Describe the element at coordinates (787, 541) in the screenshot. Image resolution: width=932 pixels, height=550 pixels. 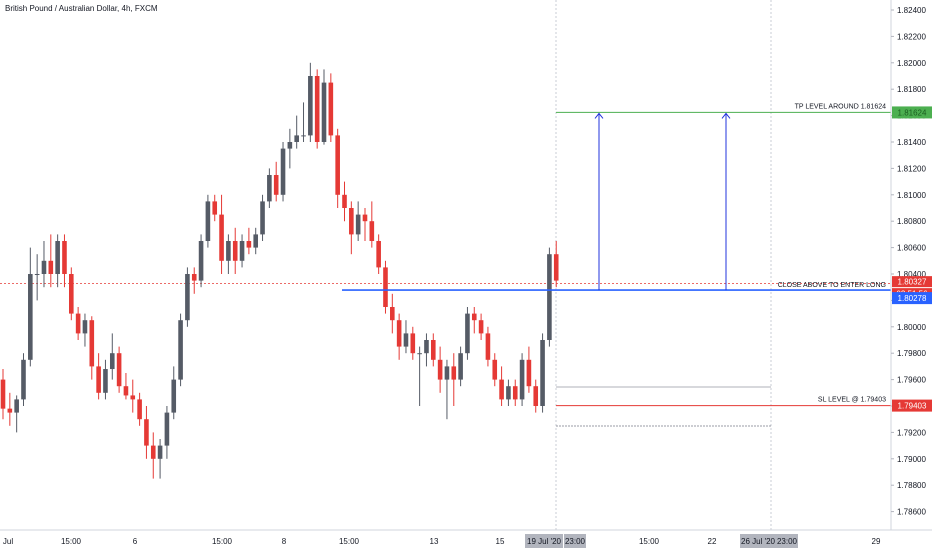
I see `x-highlight-time-label: 23:00` at that location.